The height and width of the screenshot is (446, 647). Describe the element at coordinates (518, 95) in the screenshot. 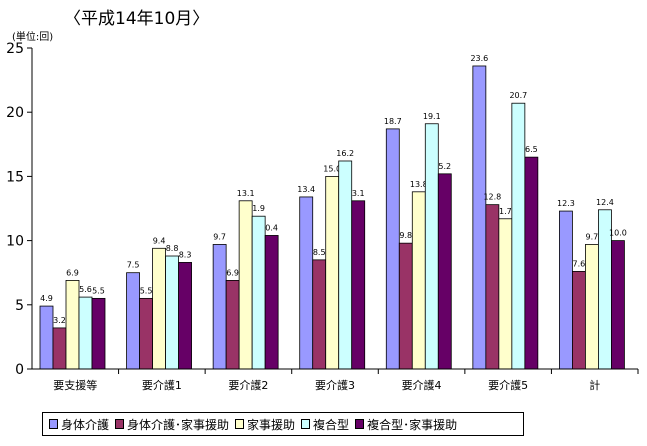

I see `data-label: 20.7` at that location.